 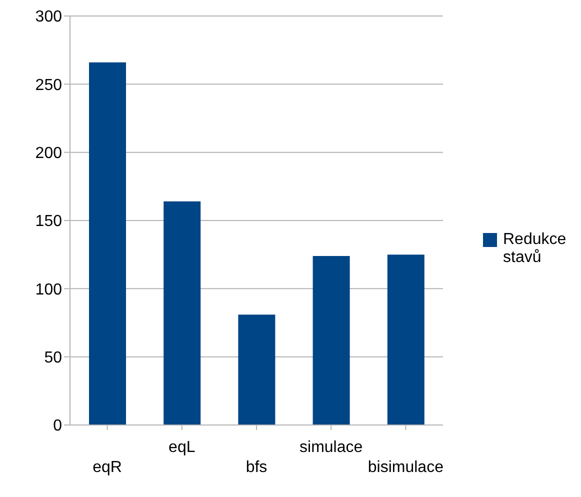 I want to click on x-tick-label: eqR, so click(x=107, y=467).